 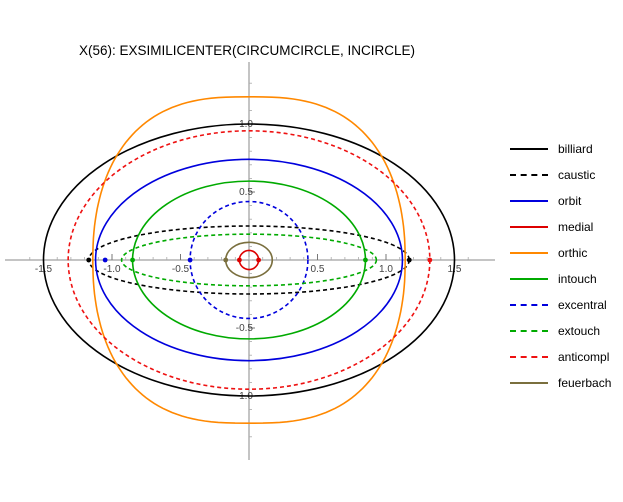 I want to click on legend-label: caustic, so click(x=577, y=175).